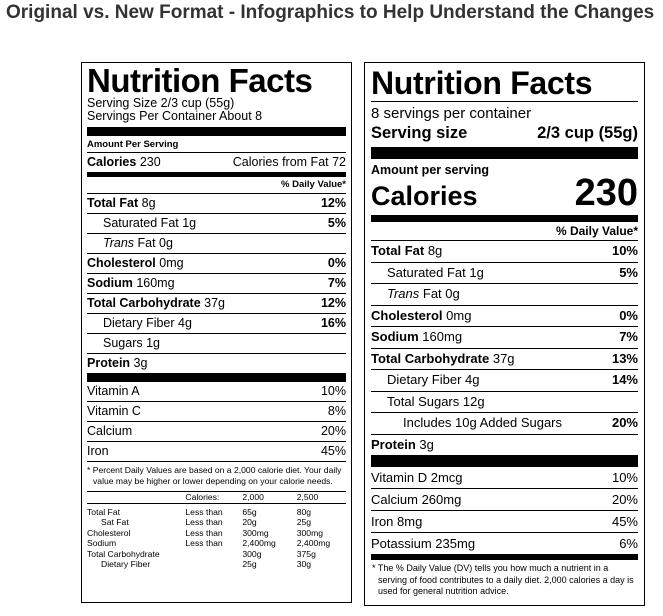  Describe the element at coordinates (624, 422) in the screenshot. I see `nutrient-dv: 20%` at that location.